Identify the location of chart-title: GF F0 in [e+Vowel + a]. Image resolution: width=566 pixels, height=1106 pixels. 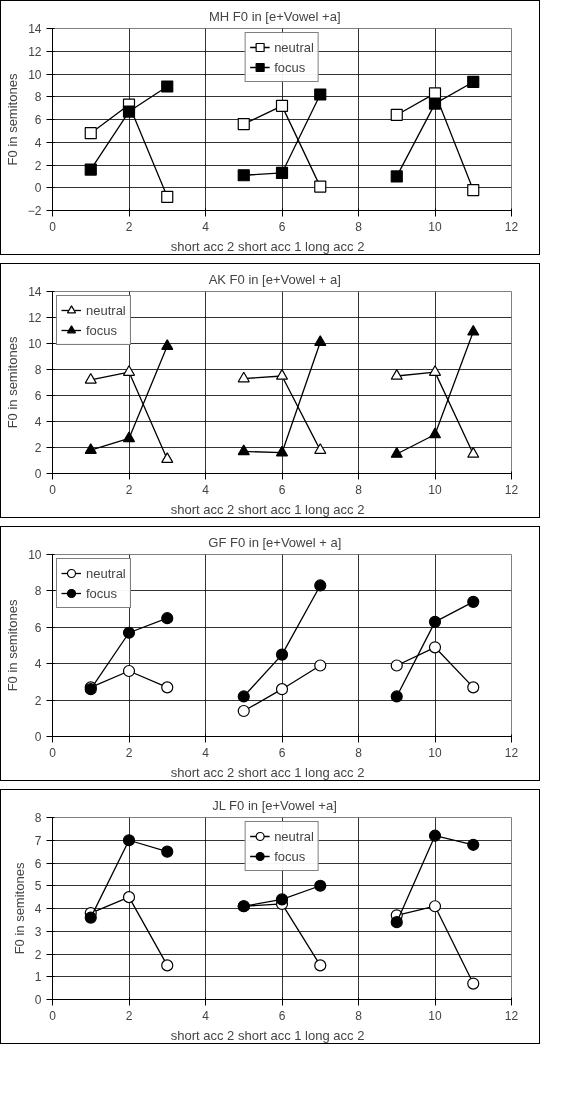
(275, 542).